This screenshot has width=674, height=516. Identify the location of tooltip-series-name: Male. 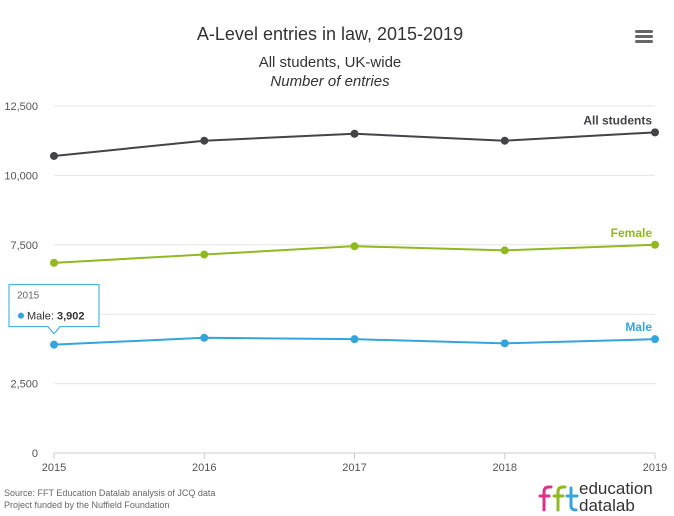
(39, 317).